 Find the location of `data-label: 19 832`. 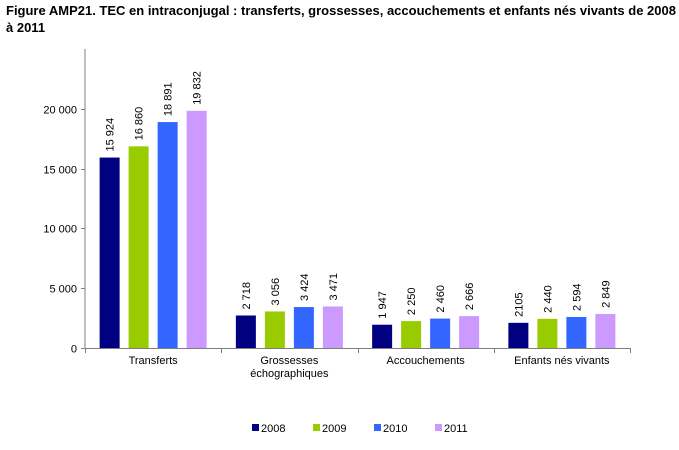

data-label: 19 832 is located at coordinates (198, 88).